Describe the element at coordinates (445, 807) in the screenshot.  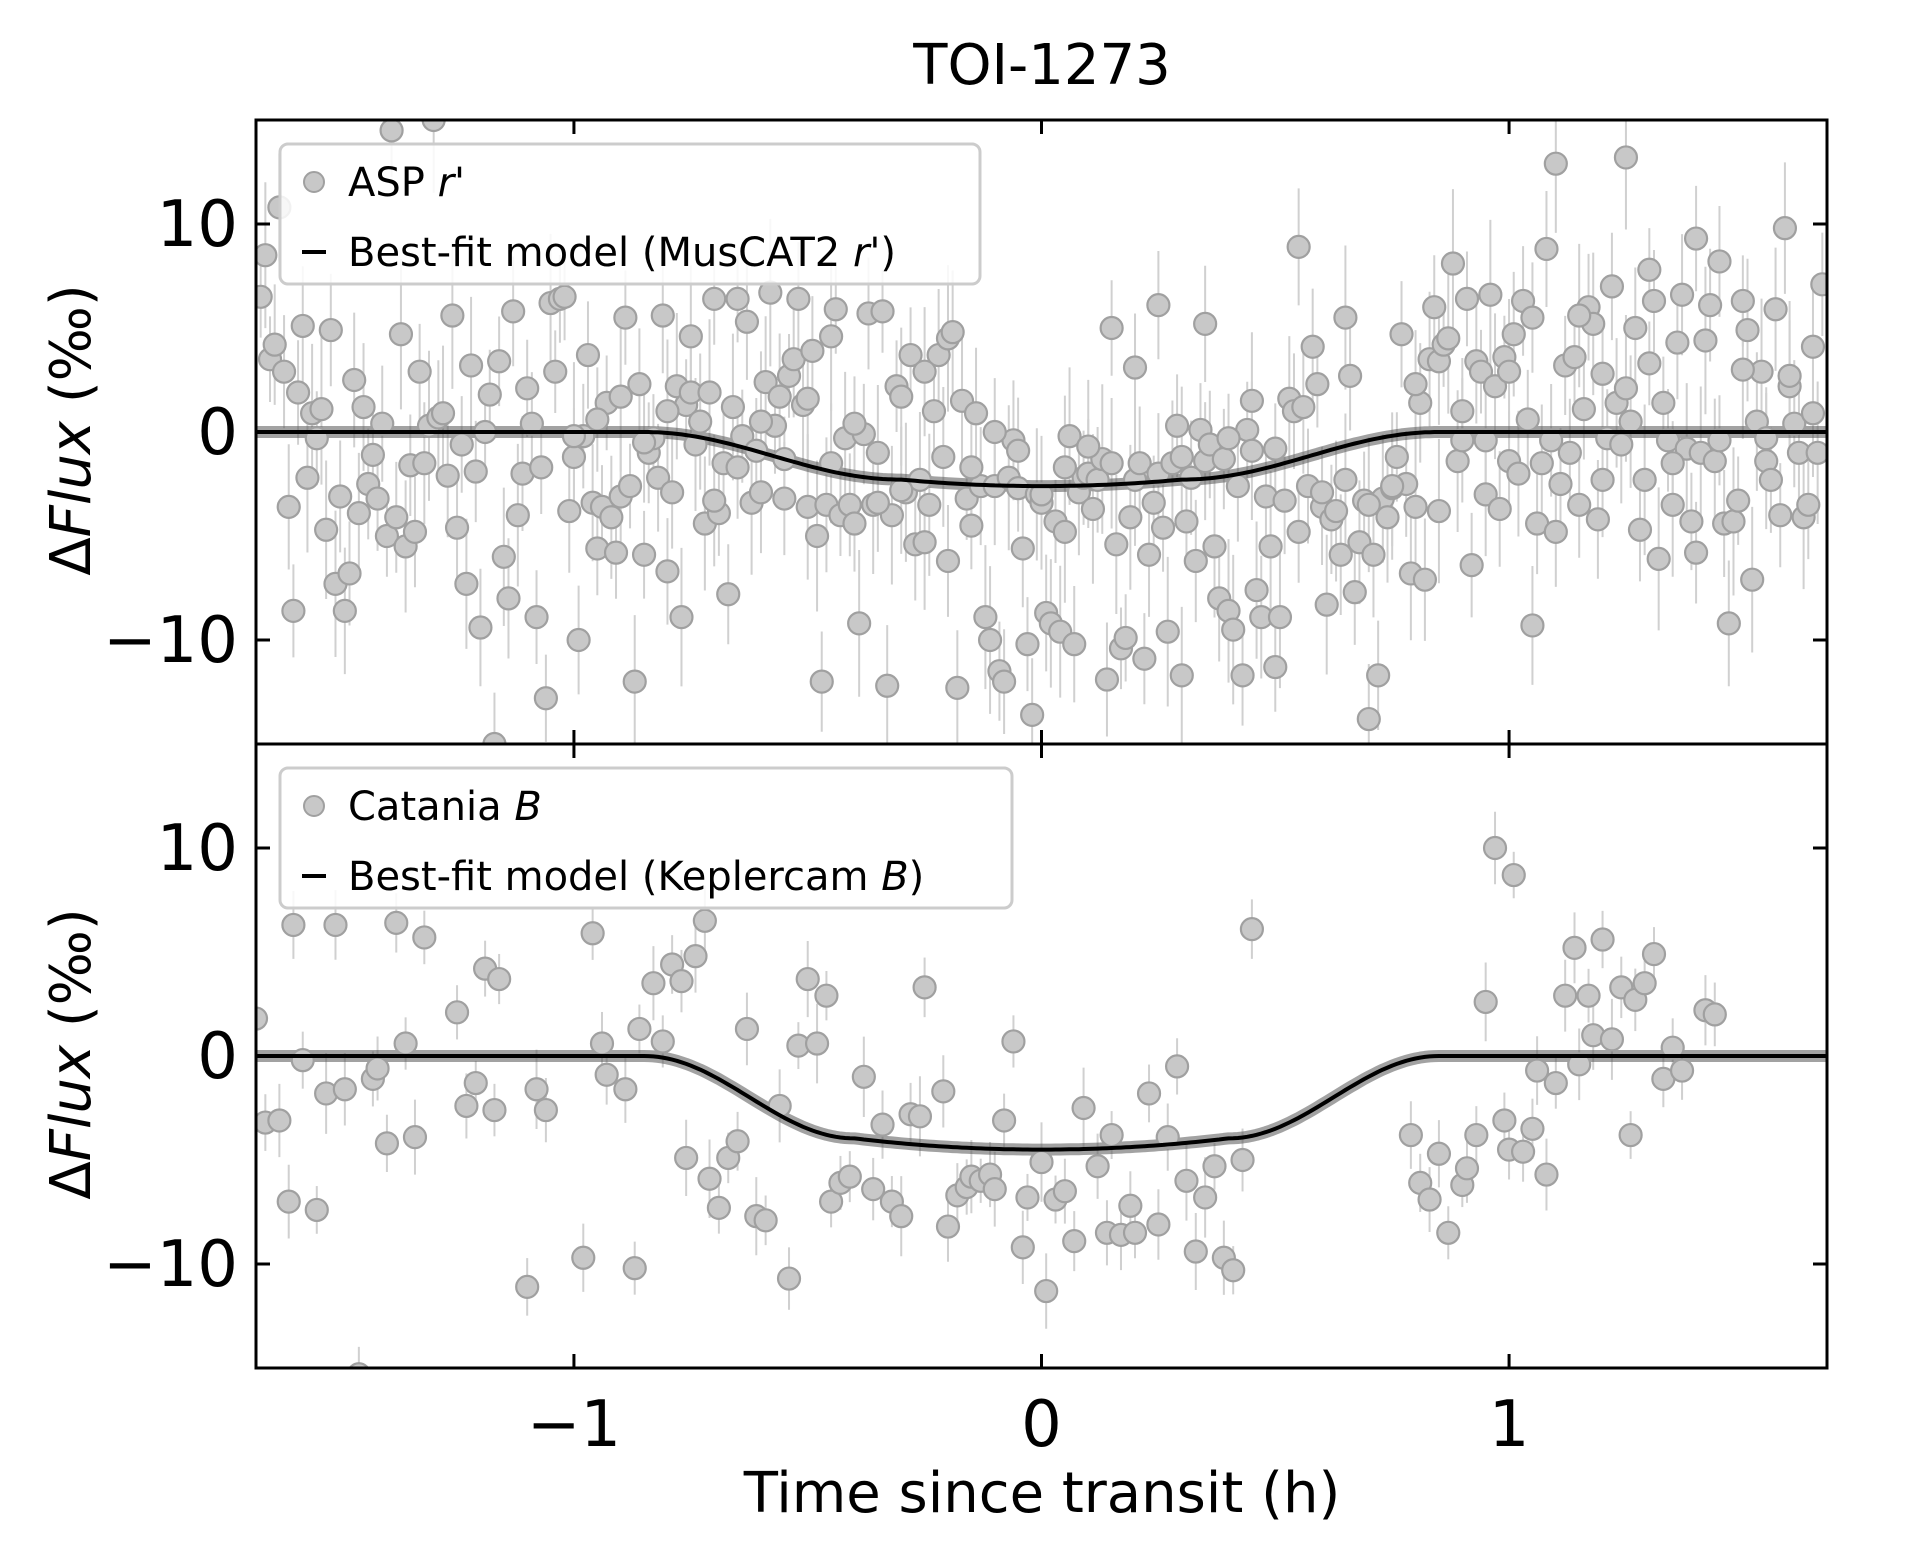
I see `legend-entry-text: Catania B` at that location.